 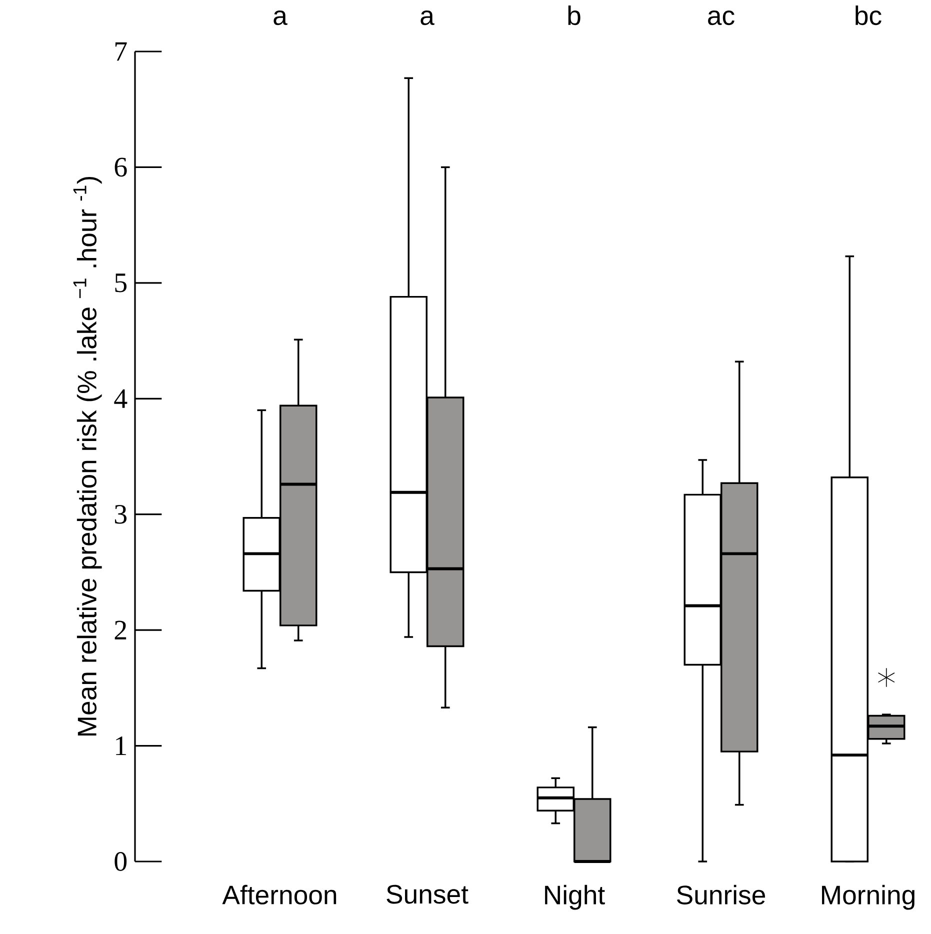 I want to click on y-tick-label: 2, so click(x=120, y=630).